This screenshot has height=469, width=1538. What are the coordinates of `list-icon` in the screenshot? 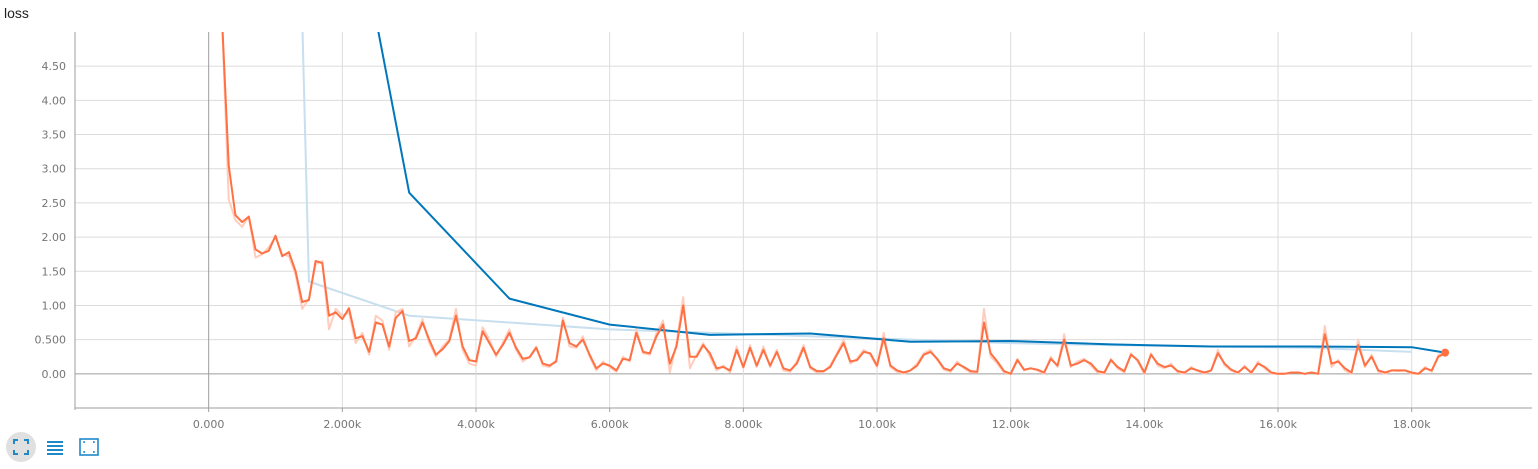 It's located at (55, 448).